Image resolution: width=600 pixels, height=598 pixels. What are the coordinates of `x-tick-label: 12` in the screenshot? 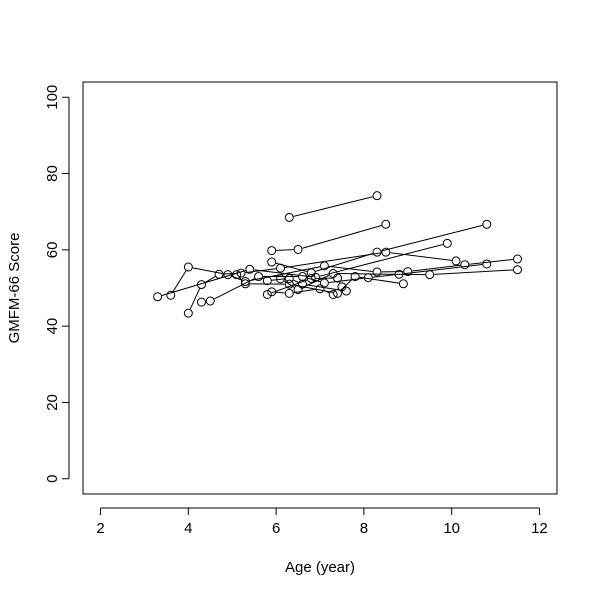 It's located at (539, 528).